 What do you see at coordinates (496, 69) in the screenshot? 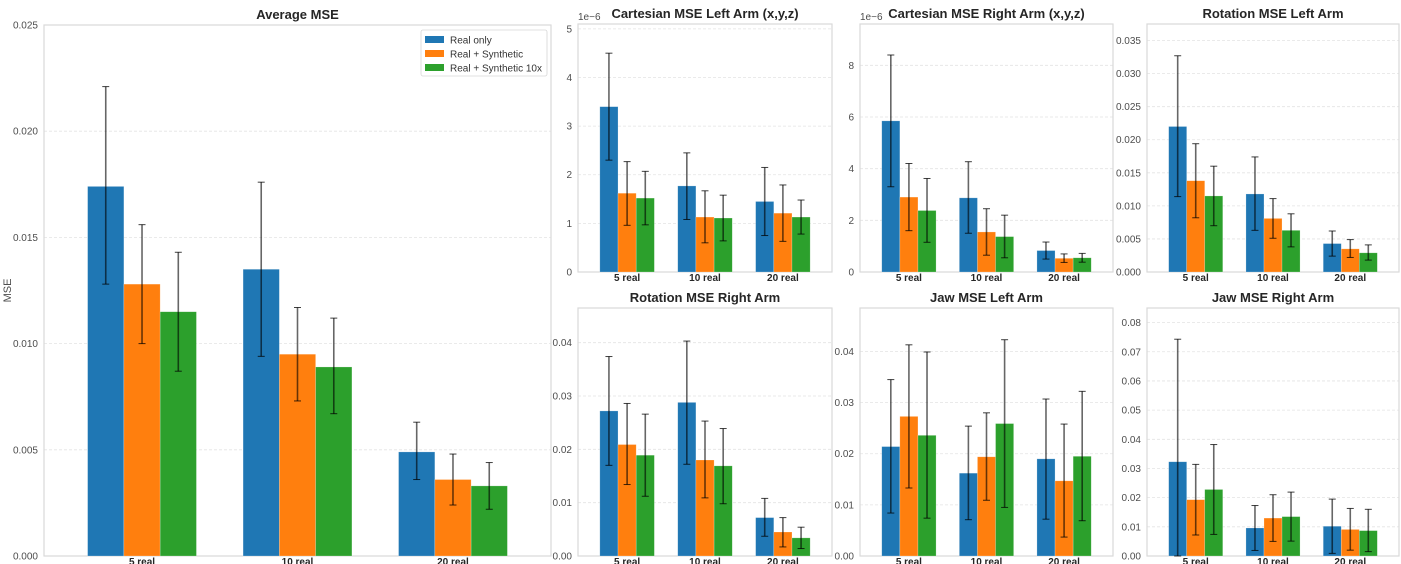
I see `legend-label: Real + Synthetic 10x` at bounding box center [496, 69].